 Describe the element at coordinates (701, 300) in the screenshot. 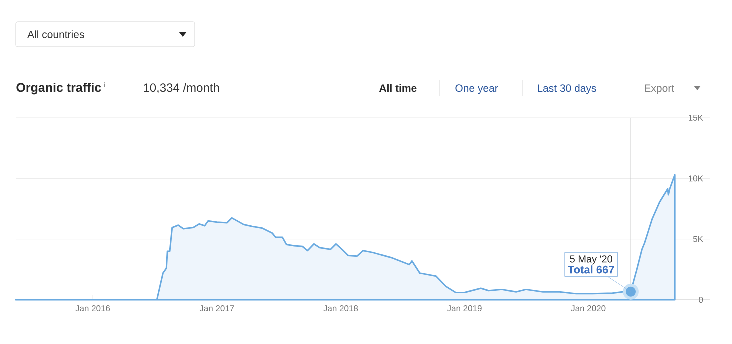

I see `y-tick-label: 0` at that location.